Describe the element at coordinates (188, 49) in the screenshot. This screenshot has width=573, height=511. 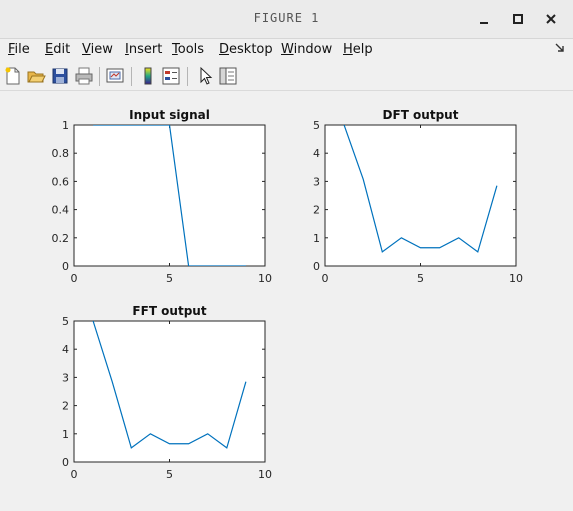
I see `menu-tools: Tools` at that location.